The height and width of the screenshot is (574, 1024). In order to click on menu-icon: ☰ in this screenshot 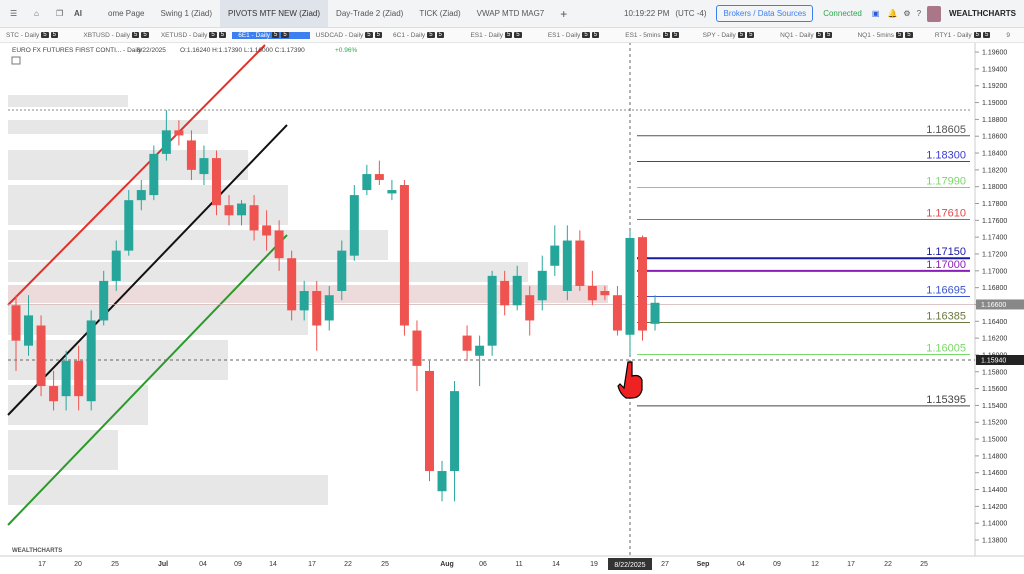, I will do `click(14, 13)`.